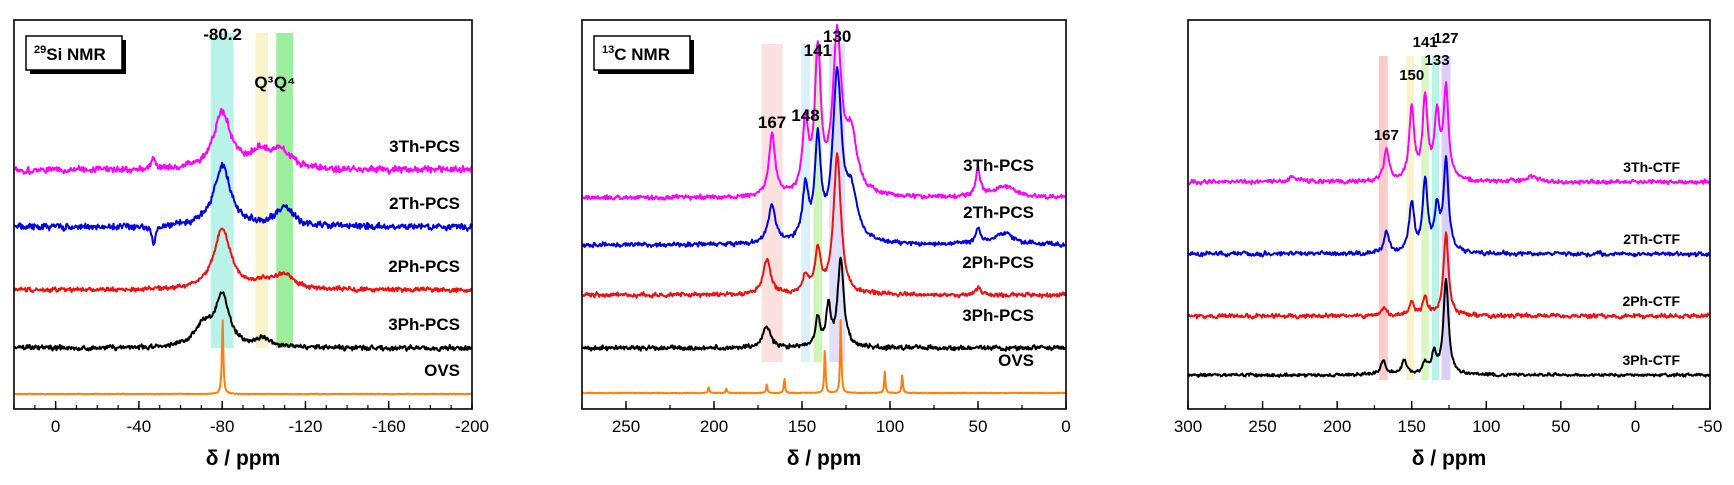  Describe the element at coordinates (263, 82) in the screenshot. I see `peak-label: Q³` at that location.